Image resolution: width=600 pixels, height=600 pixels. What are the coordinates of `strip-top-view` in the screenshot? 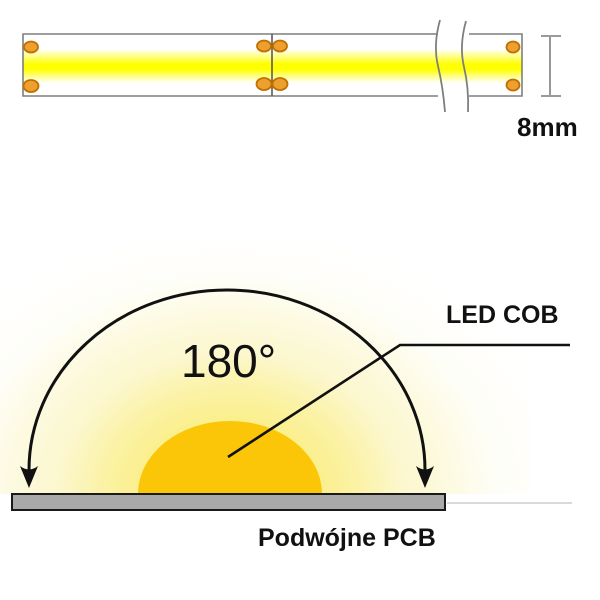 It's located at (291, 66).